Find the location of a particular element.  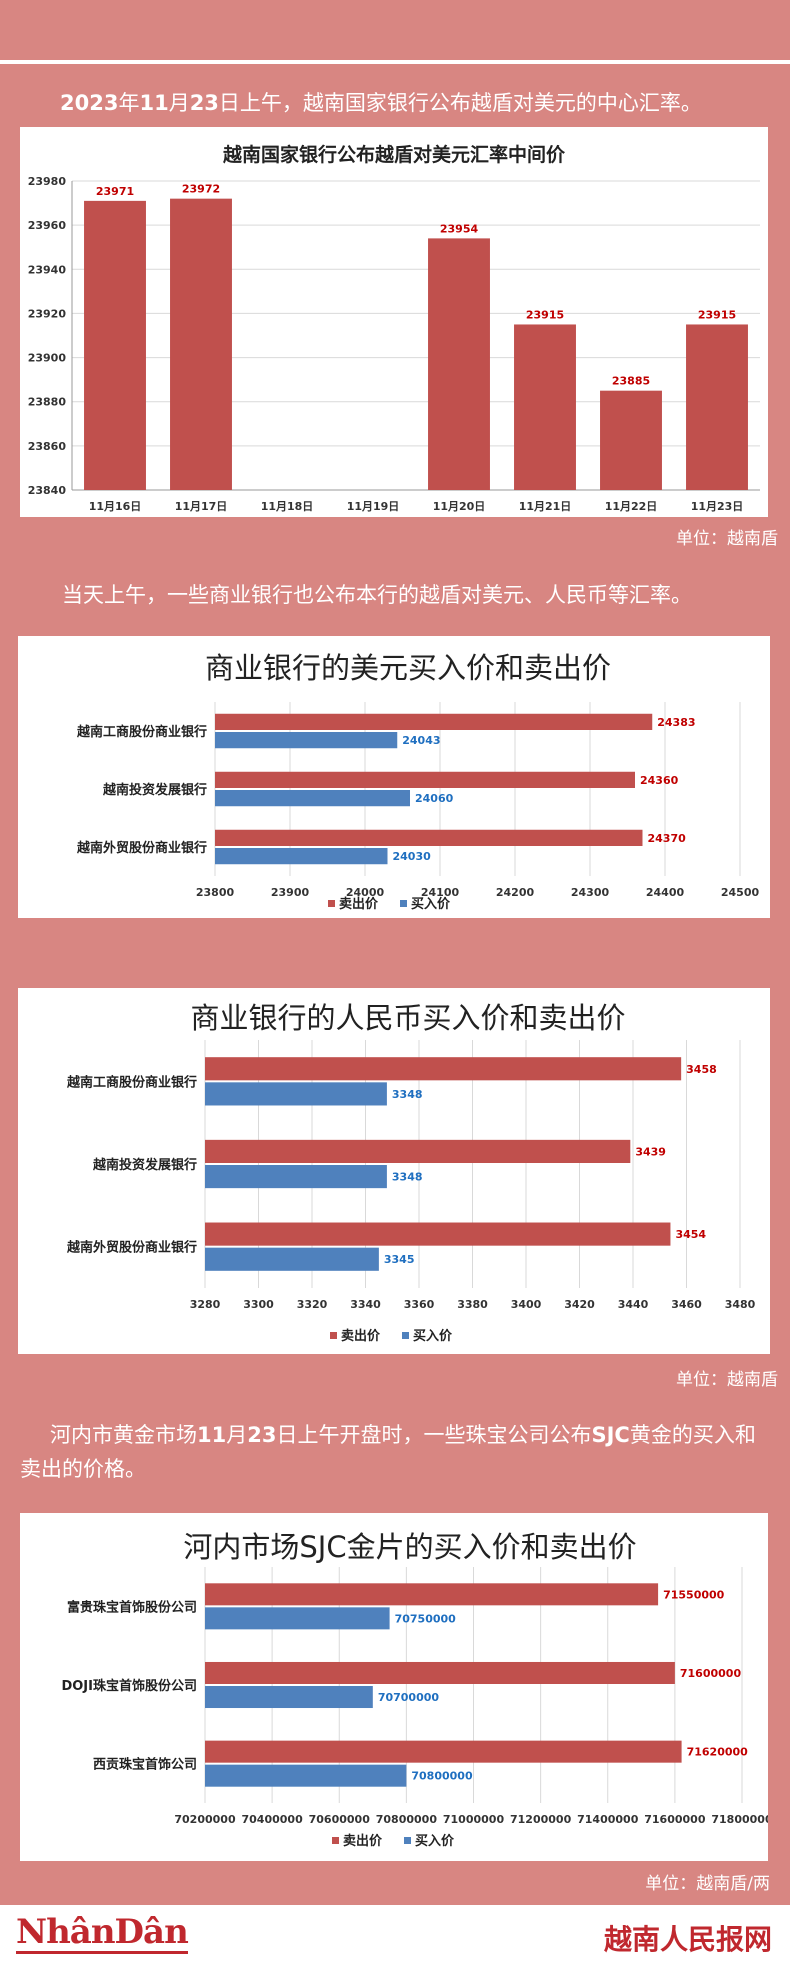

data-label: 23972 is located at coordinates (201, 189).